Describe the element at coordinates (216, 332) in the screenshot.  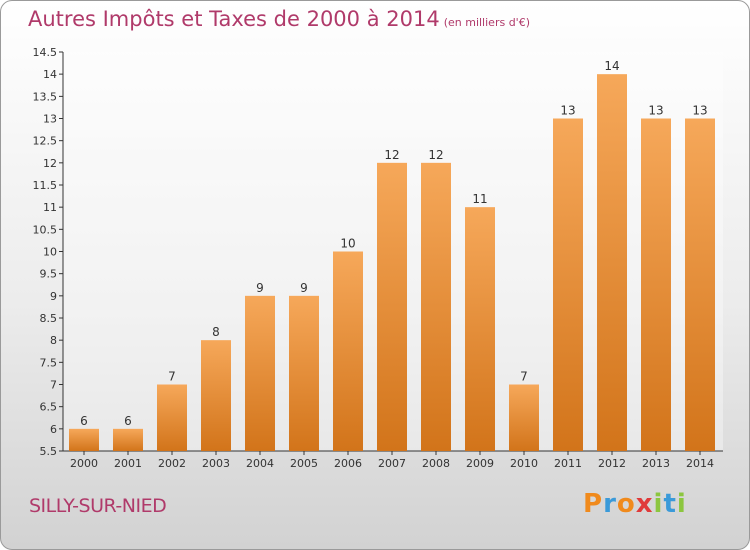
I see `data-label: 8` at that location.